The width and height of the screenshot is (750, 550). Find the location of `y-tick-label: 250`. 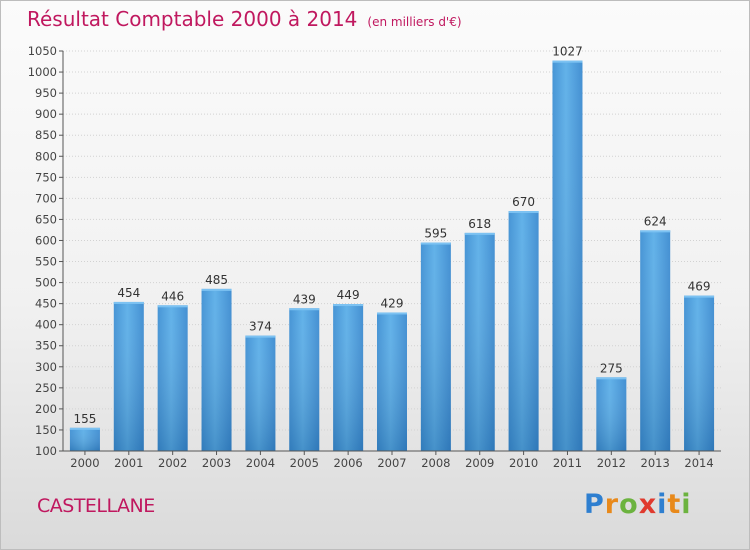

y-tick-label: 250 is located at coordinates (46, 388).